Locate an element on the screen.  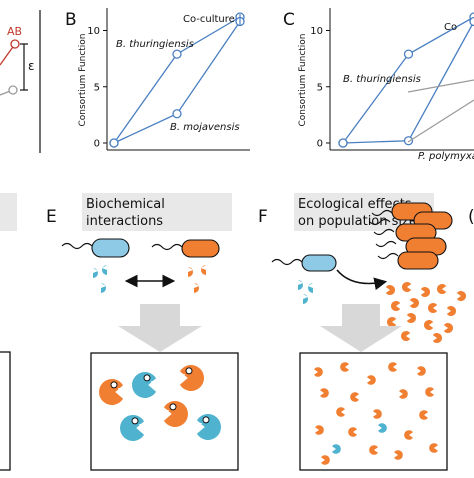
panel-f-orange-molecules is located at coordinates (425, 313).